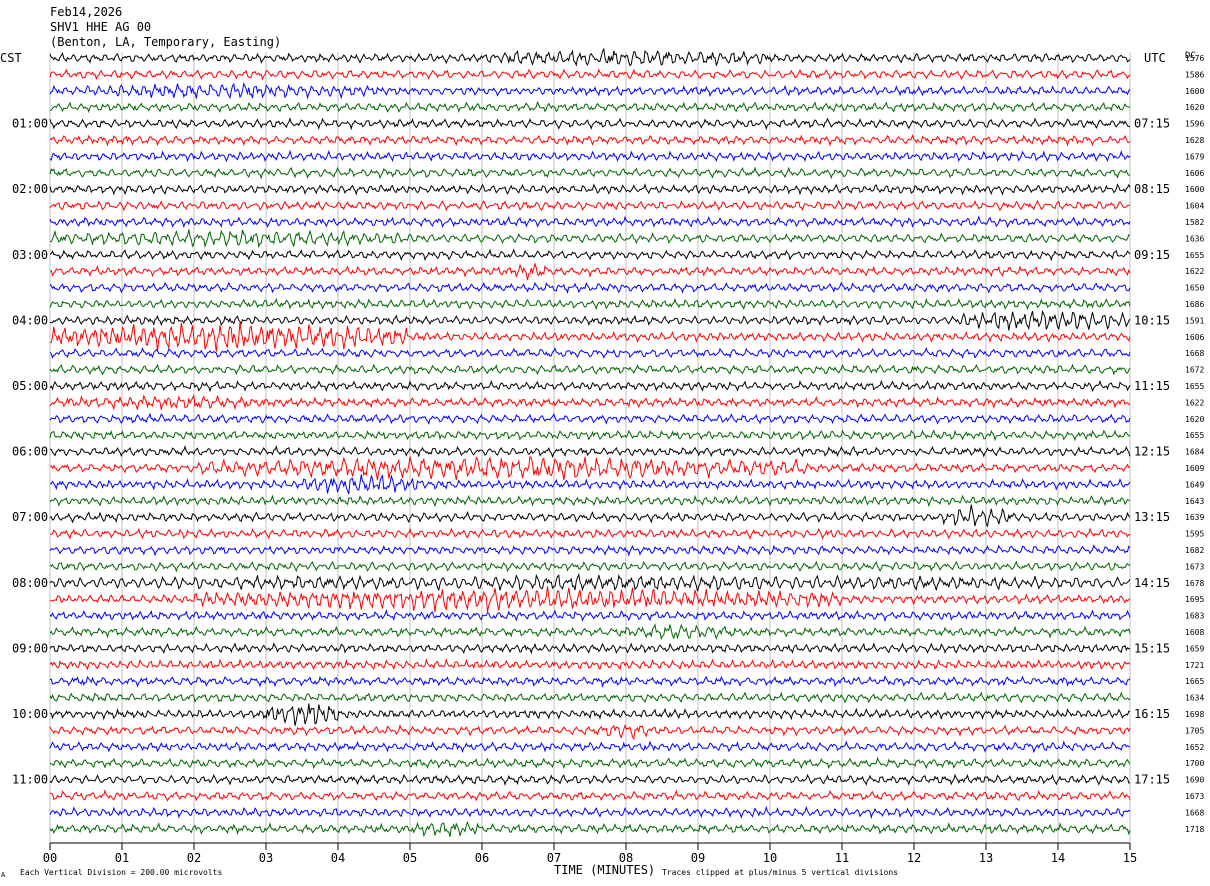  What do you see at coordinates (30, 189) in the screenshot?
I see `cst-hour-label: 02:00` at bounding box center [30, 189].